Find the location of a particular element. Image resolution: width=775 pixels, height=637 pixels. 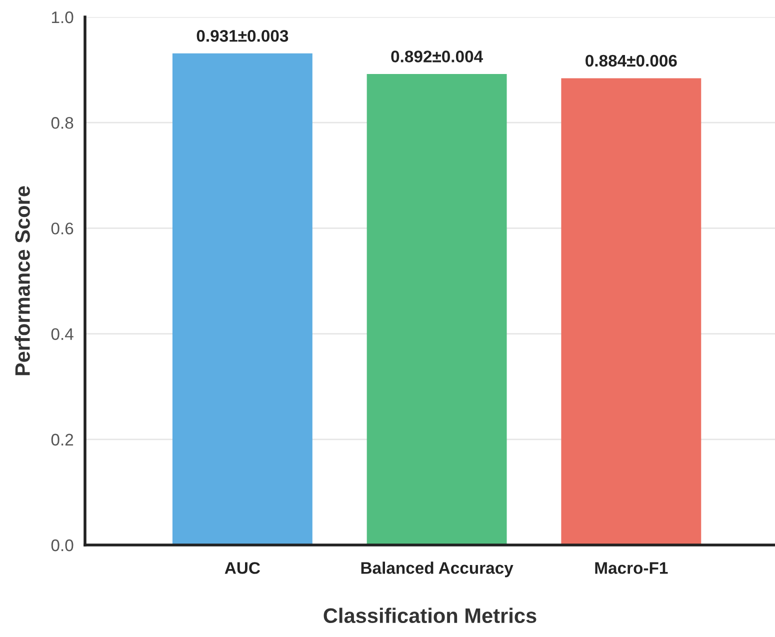

data-label: 0.884±0.006 is located at coordinates (631, 60).